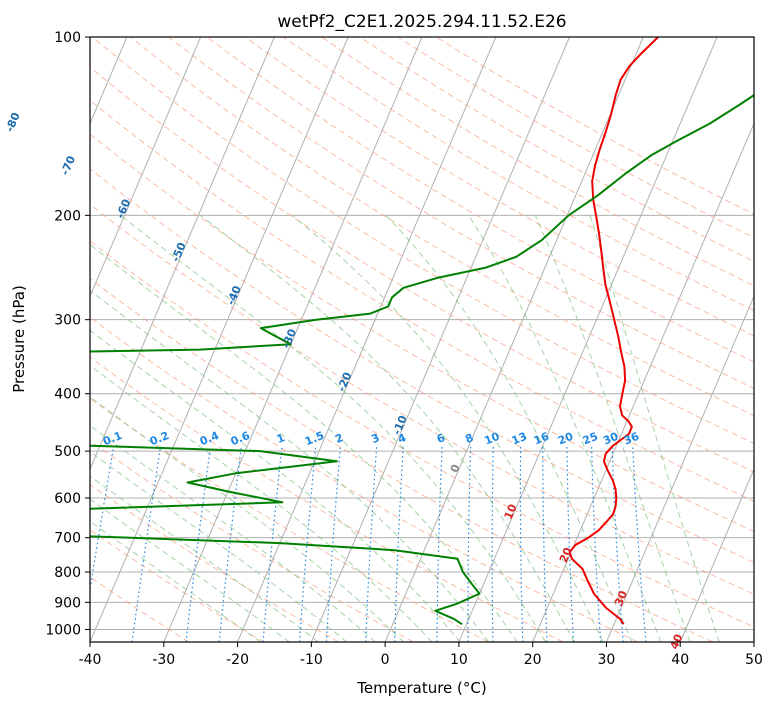 Image resolution: width=775 pixels, height=708 pixels. What do you see at coordinates (533, 660) in the screenshot?
I see `x-tick-label: 20` at bounding box center [533, 660].